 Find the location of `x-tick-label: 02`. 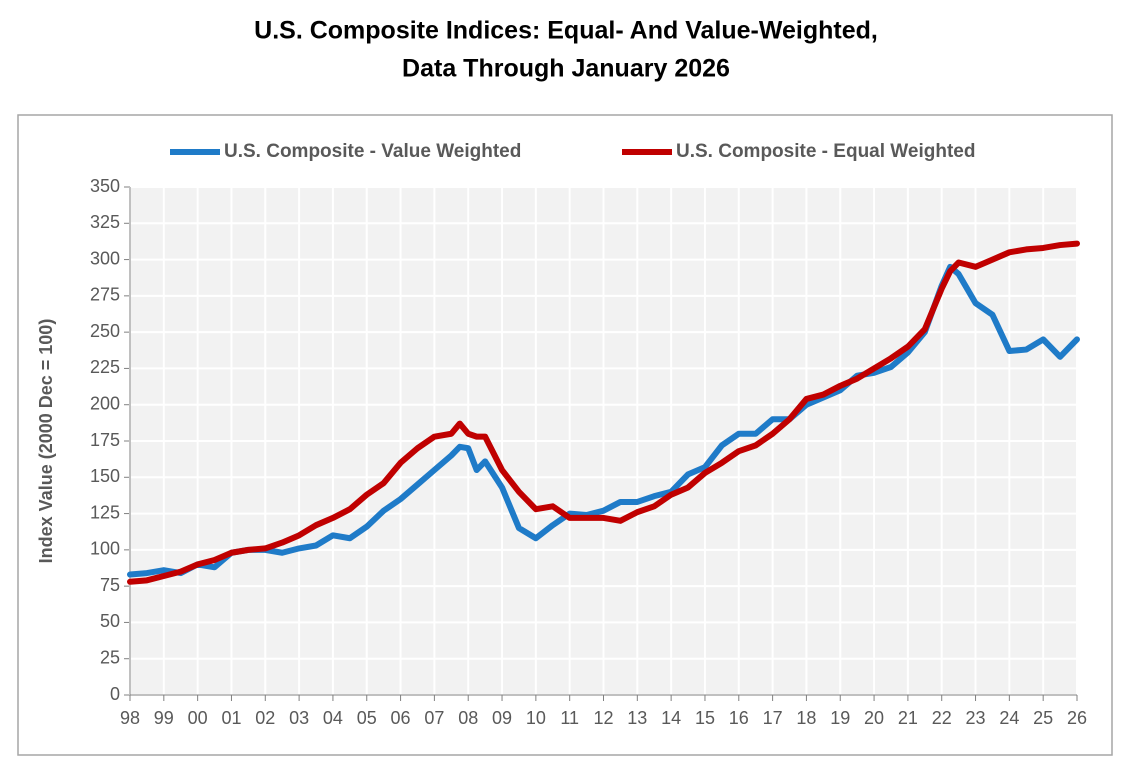

x-tick-label: 02 is located at coordinates (265, 718).